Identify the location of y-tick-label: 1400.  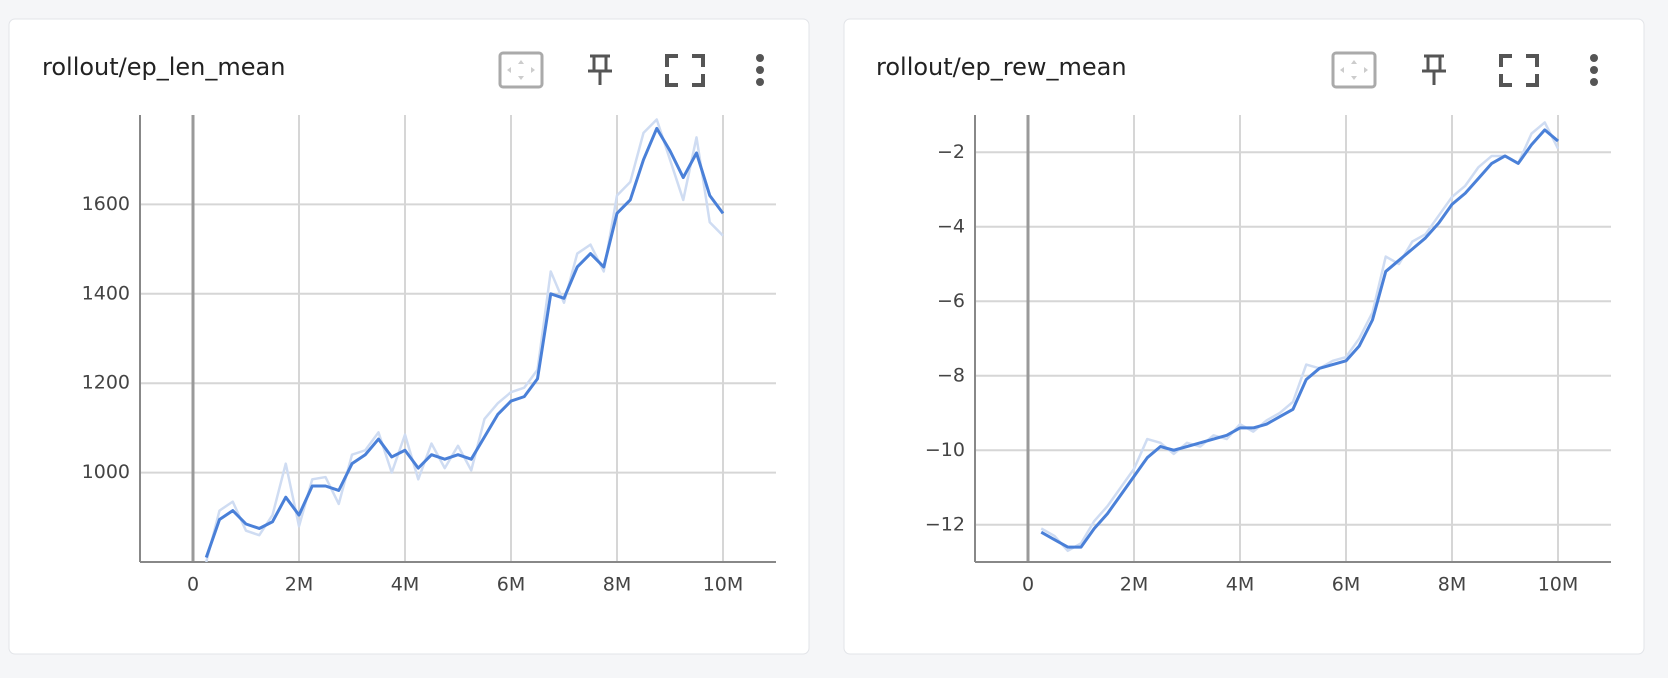
(106, 293).